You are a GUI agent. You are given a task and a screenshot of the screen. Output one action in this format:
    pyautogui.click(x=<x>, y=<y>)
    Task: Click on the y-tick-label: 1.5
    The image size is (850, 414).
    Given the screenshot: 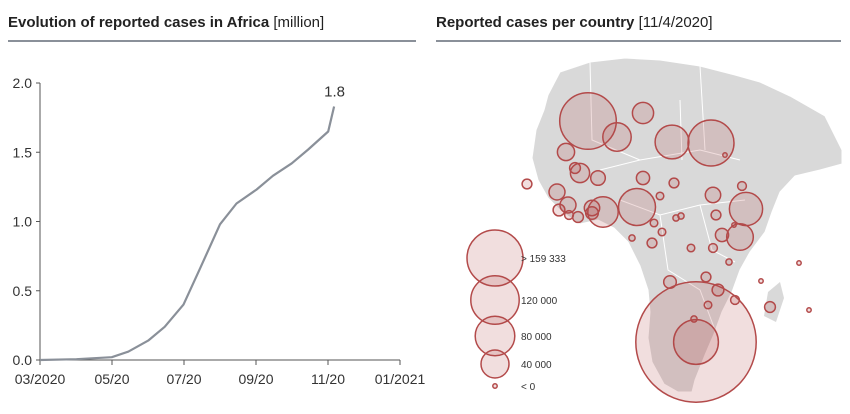 What is the action you would take?
    pyautogui.click(x=23, y=152)
    